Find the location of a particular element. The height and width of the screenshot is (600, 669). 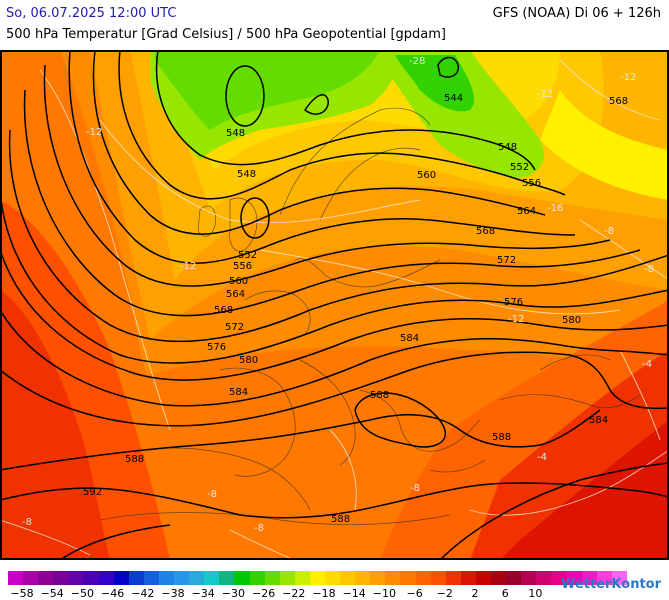

cold-pool-west-core is located at coordinates (267, 90).